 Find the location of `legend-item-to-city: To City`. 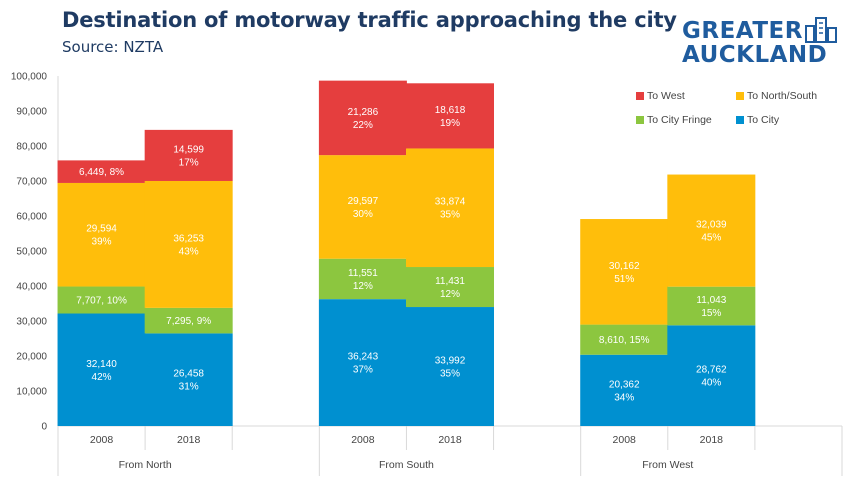

legend-item-to-city: To City is located at coordinates (757, 120).